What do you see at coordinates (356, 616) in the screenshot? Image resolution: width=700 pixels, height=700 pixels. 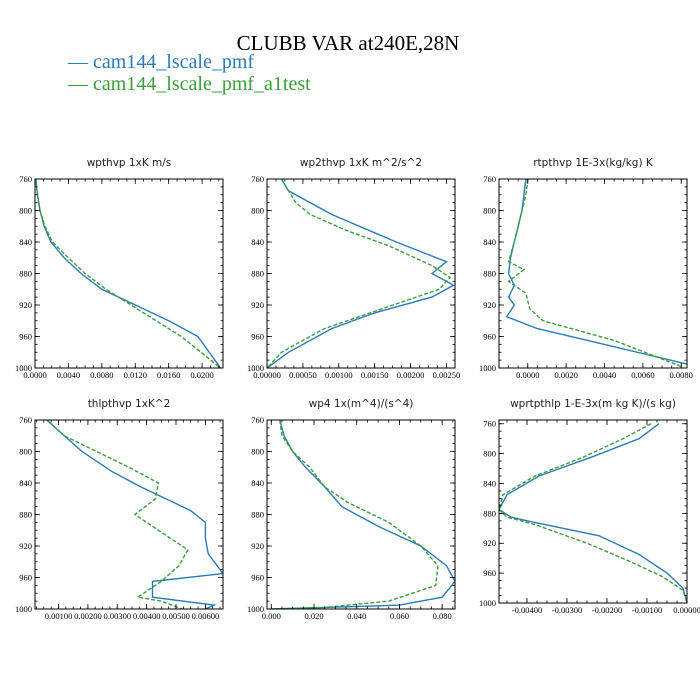 I see `x-tick-label: 0.040` at bounding box center [356, 616].